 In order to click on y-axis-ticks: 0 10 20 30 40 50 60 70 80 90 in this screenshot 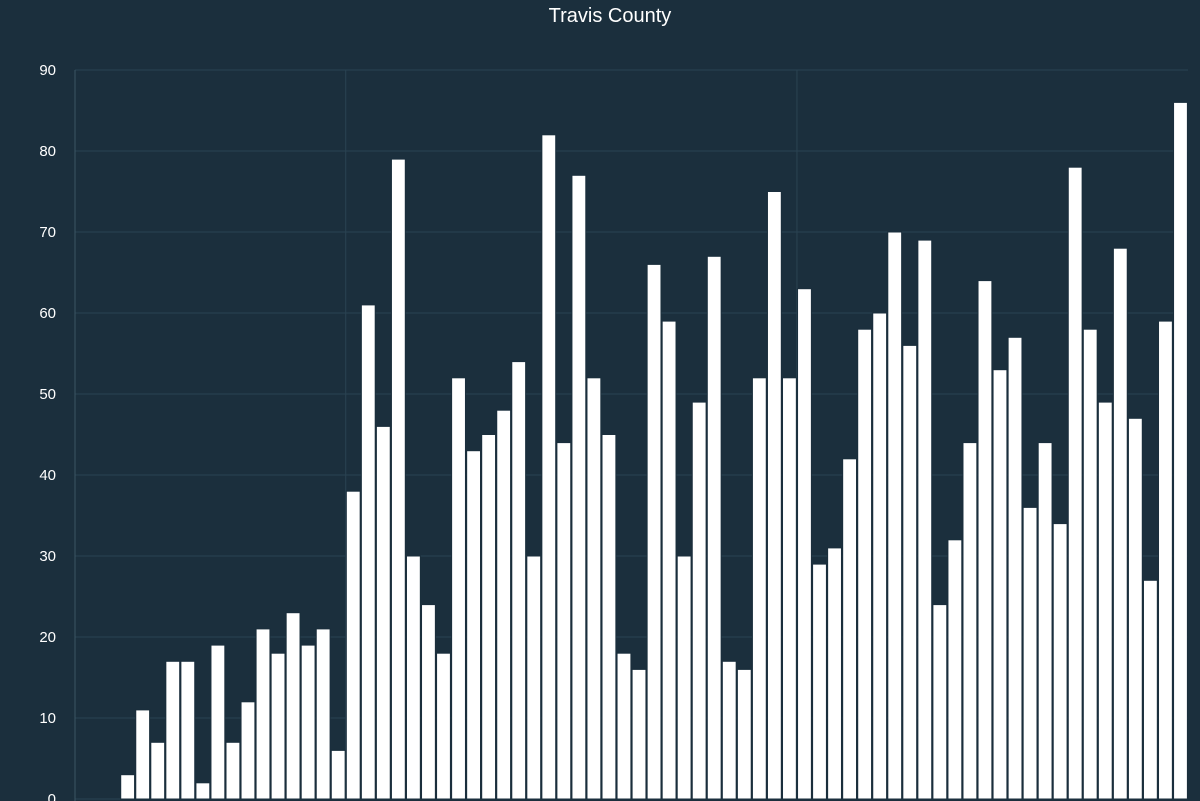, I will do `click(47, 431)`.